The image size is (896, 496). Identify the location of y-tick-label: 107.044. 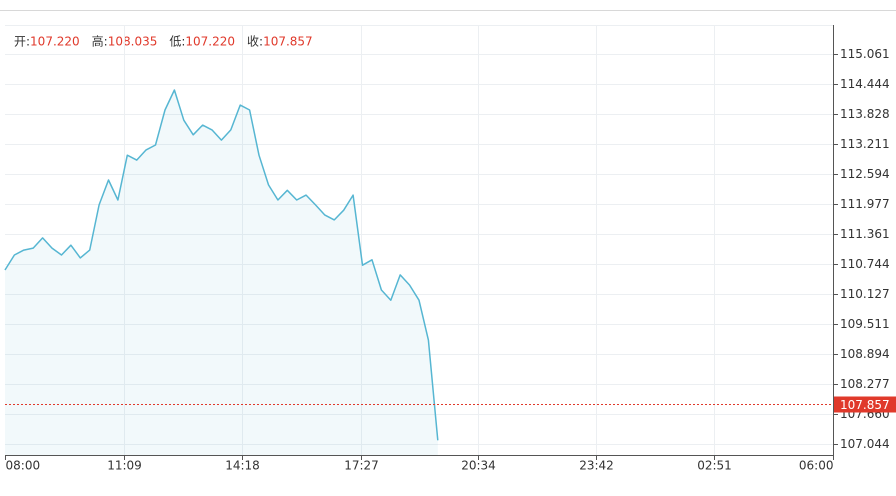
(865, 444).